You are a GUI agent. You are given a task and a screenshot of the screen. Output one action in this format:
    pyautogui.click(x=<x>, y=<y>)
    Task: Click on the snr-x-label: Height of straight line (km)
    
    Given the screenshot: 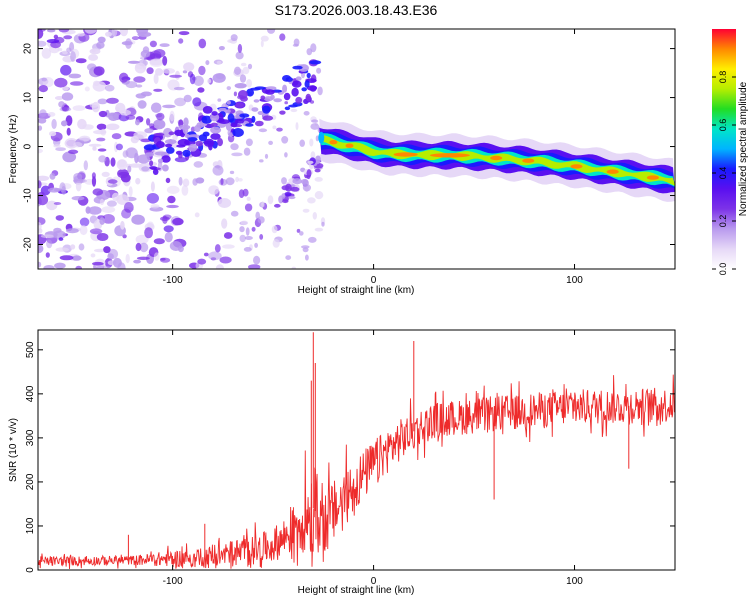 What is the action you would take?
    pyautogui.click(x=356, y=590)
    